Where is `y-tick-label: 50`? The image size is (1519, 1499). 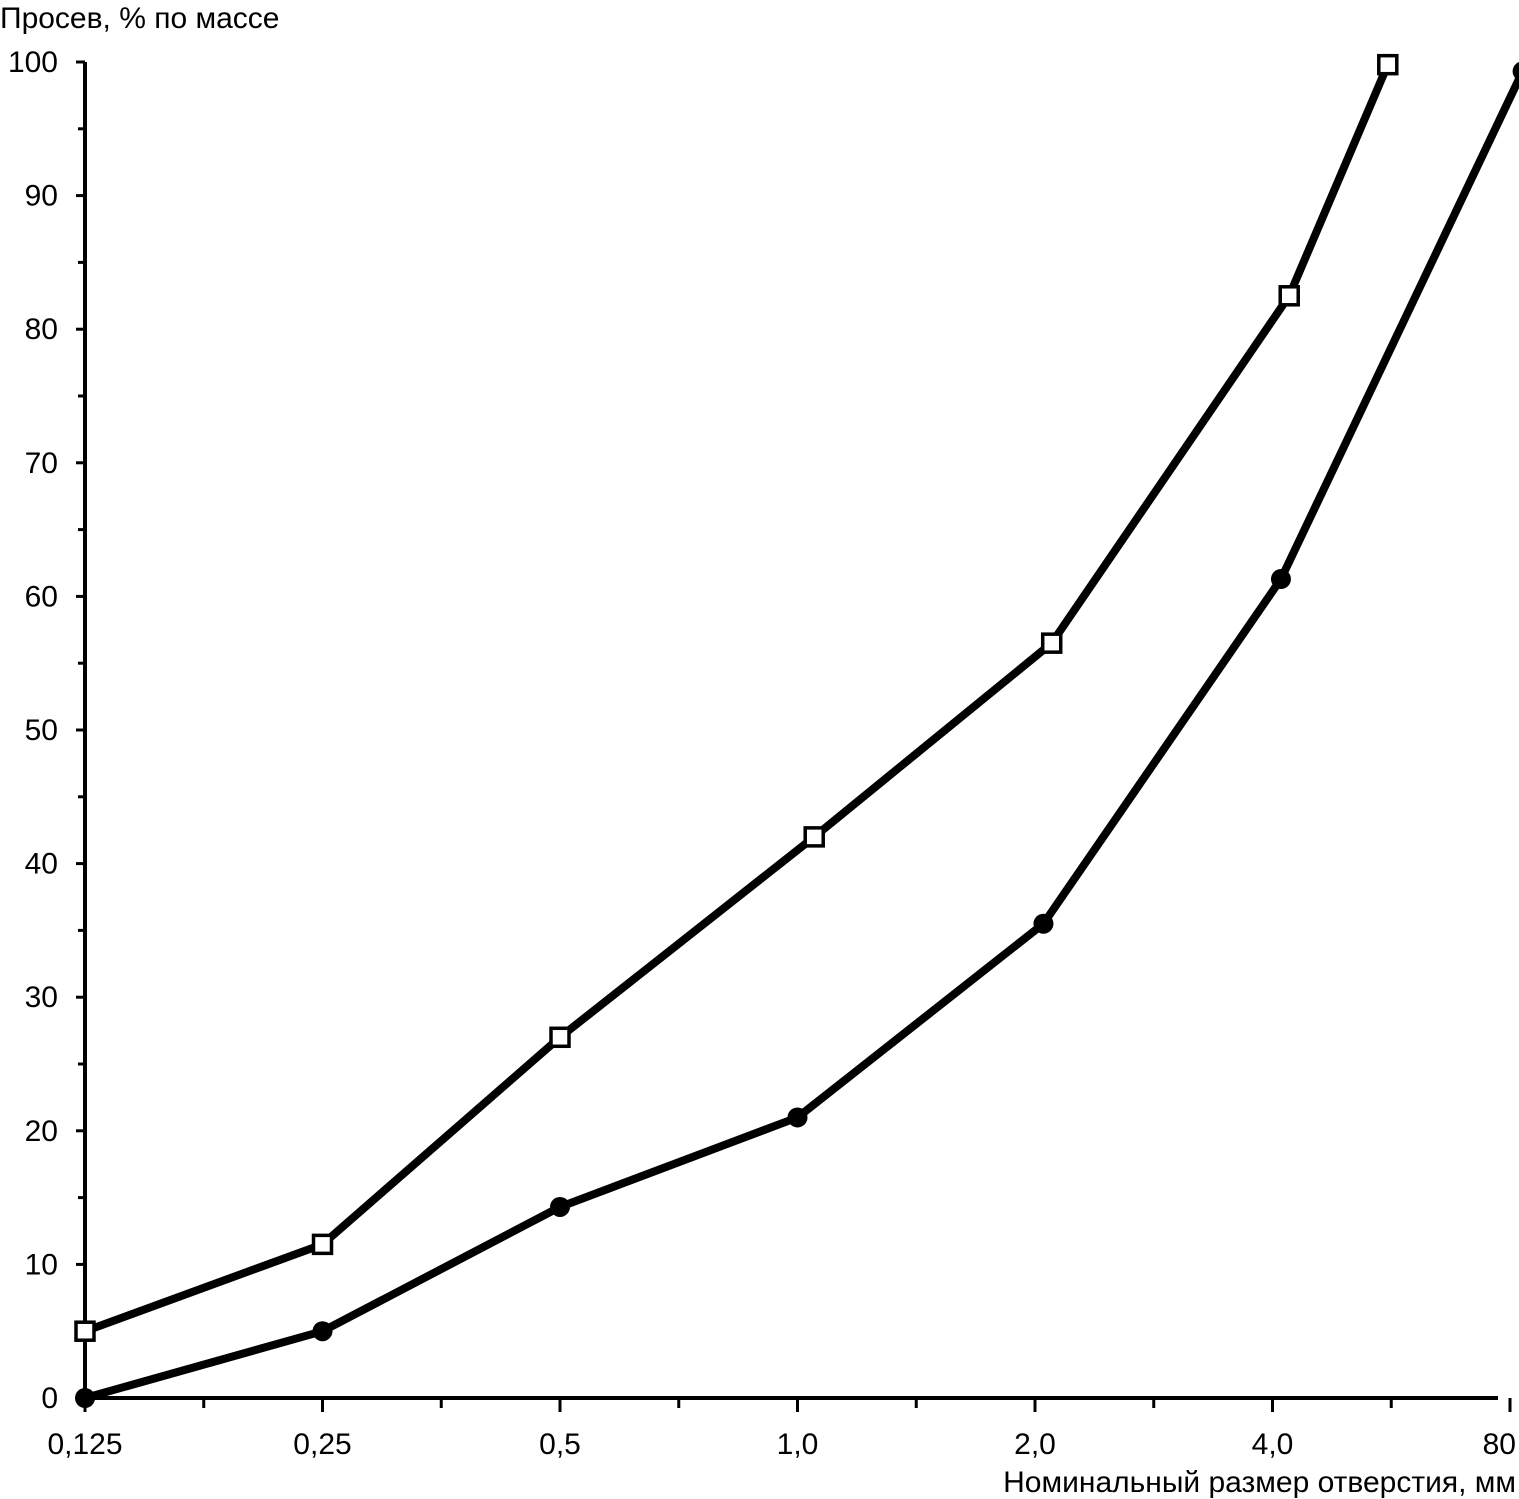
y-tick-label: 50 is located at coordinates (41, 730).